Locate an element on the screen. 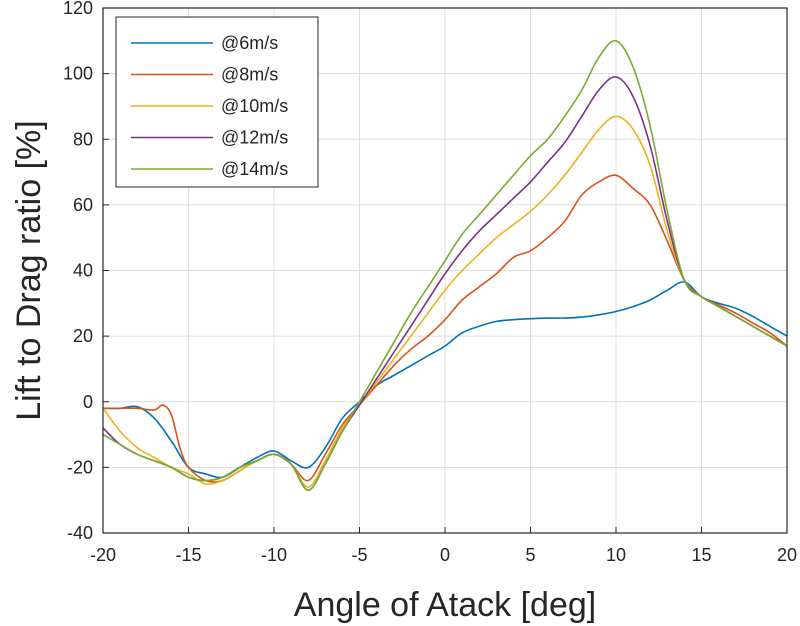 This screenshot has width=800, height=626. legend-box is located at coordinates (217, 102).